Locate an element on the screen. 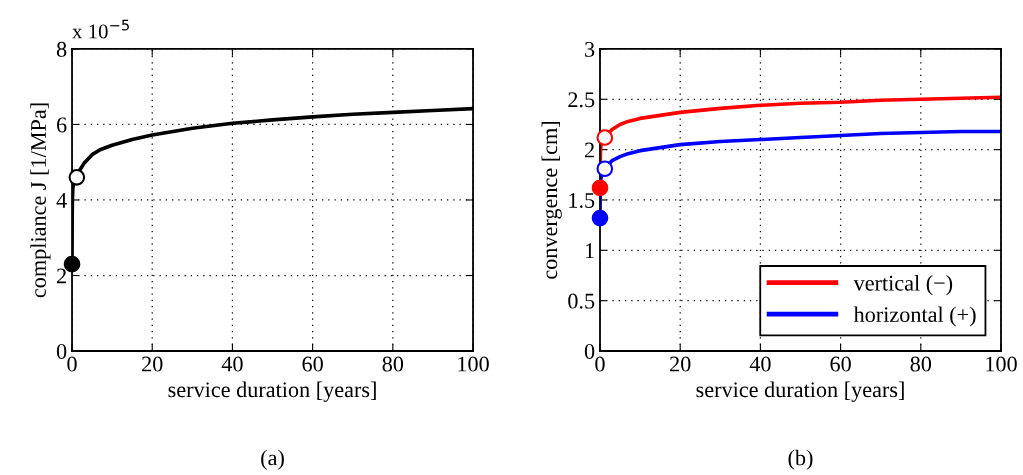 This screenshot has height=475, width=1023. y-tick-label: 1 is located at coordinates (589, 251).